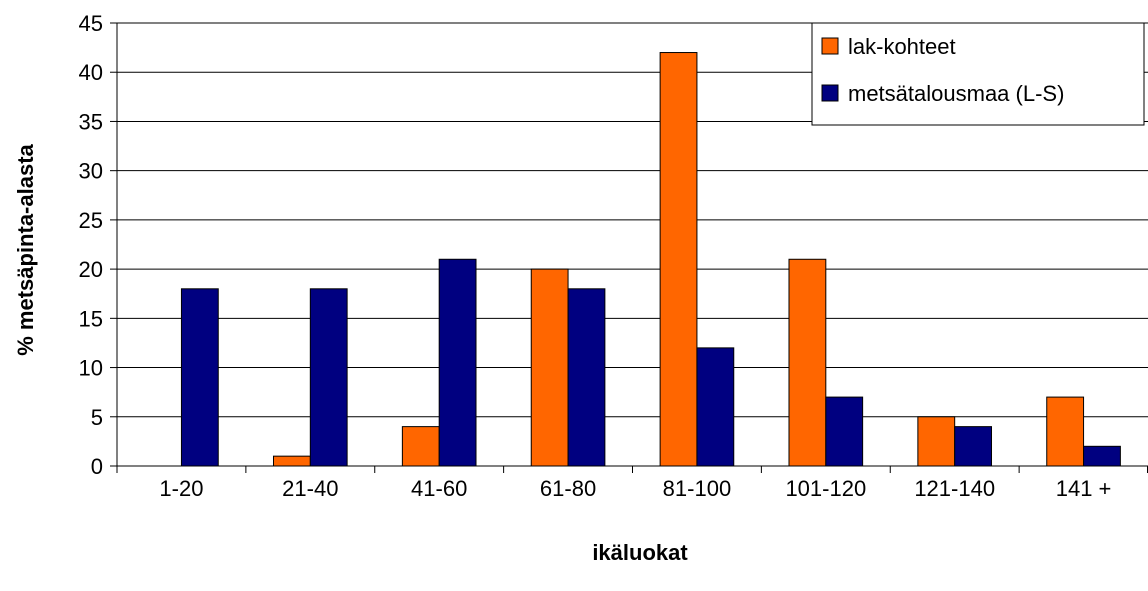 The height and width of the screenshot is (591, 1148). I want to click on y-tick-label: 20, so click(91, 269).